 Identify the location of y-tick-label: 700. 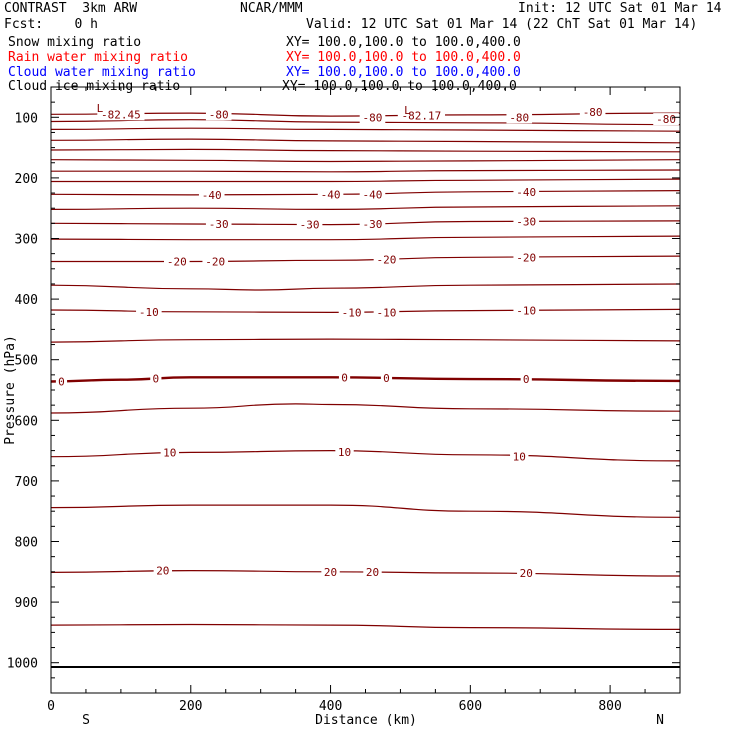
(26, 482).